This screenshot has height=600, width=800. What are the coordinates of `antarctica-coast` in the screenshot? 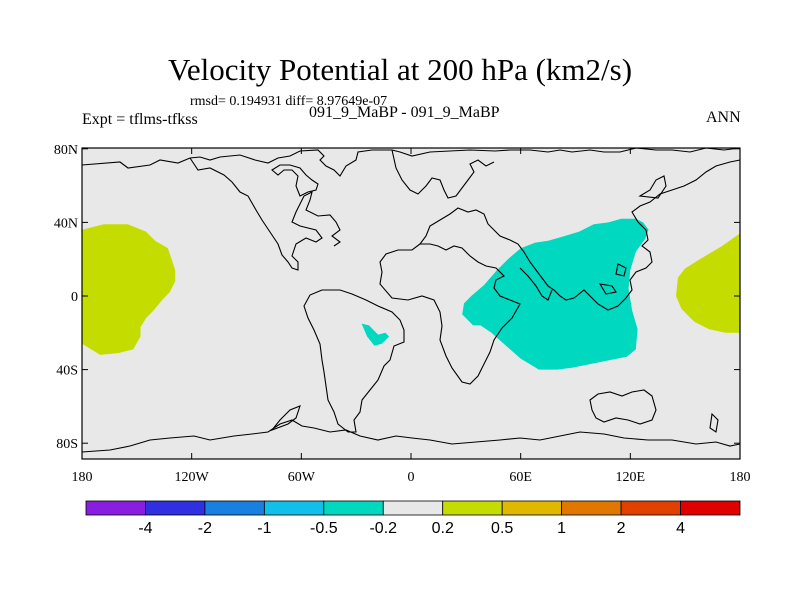 It's located at (411, 436).